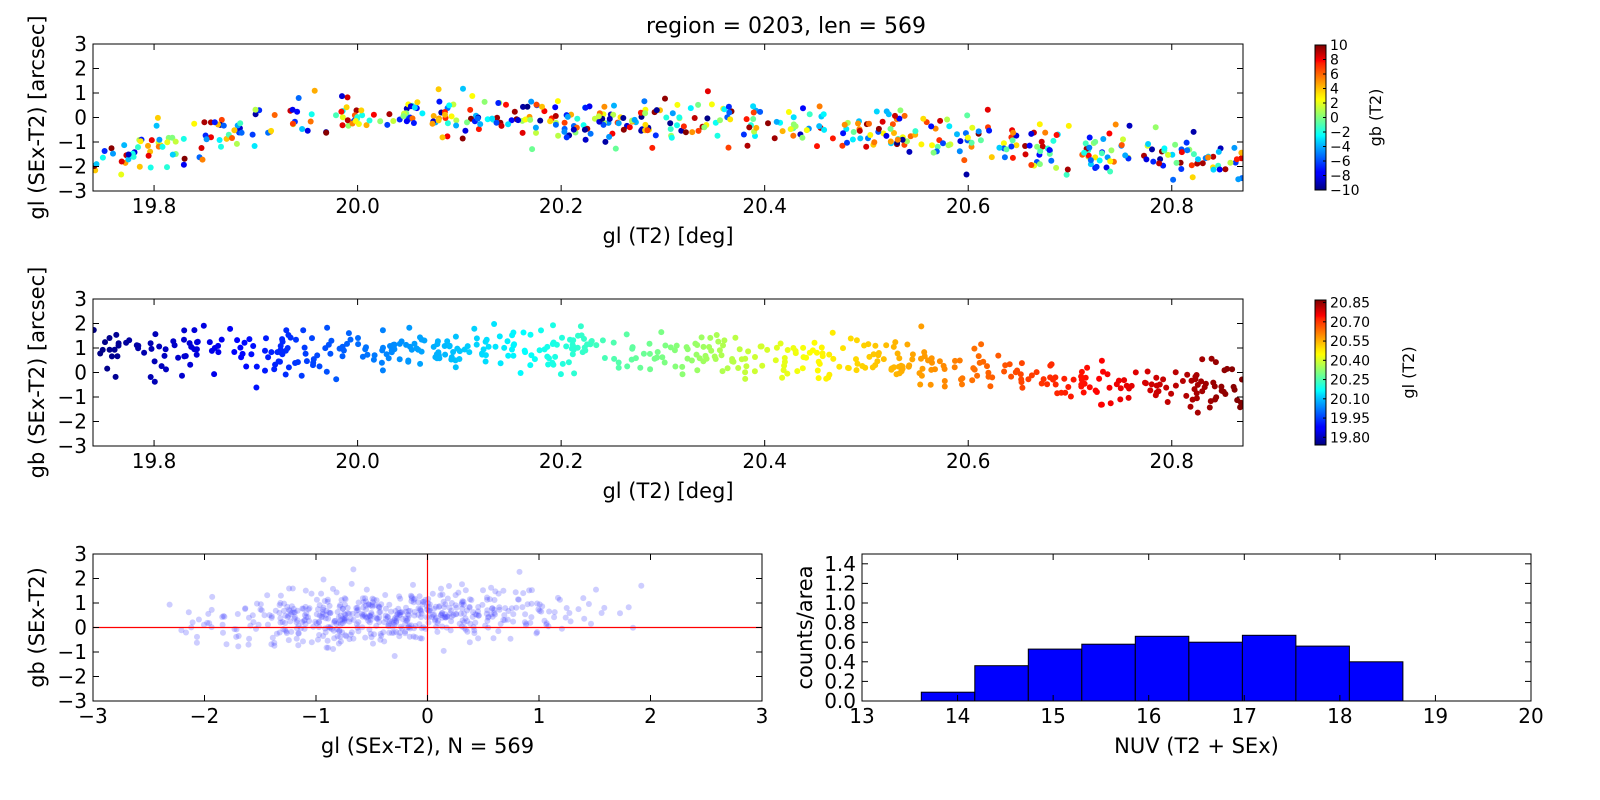 This screenshot has width=1600, height=800. What do you see at coordinates (1001, 683) in the screenshot?
I see `histogram-bar` at bounding box center [1001, 683].